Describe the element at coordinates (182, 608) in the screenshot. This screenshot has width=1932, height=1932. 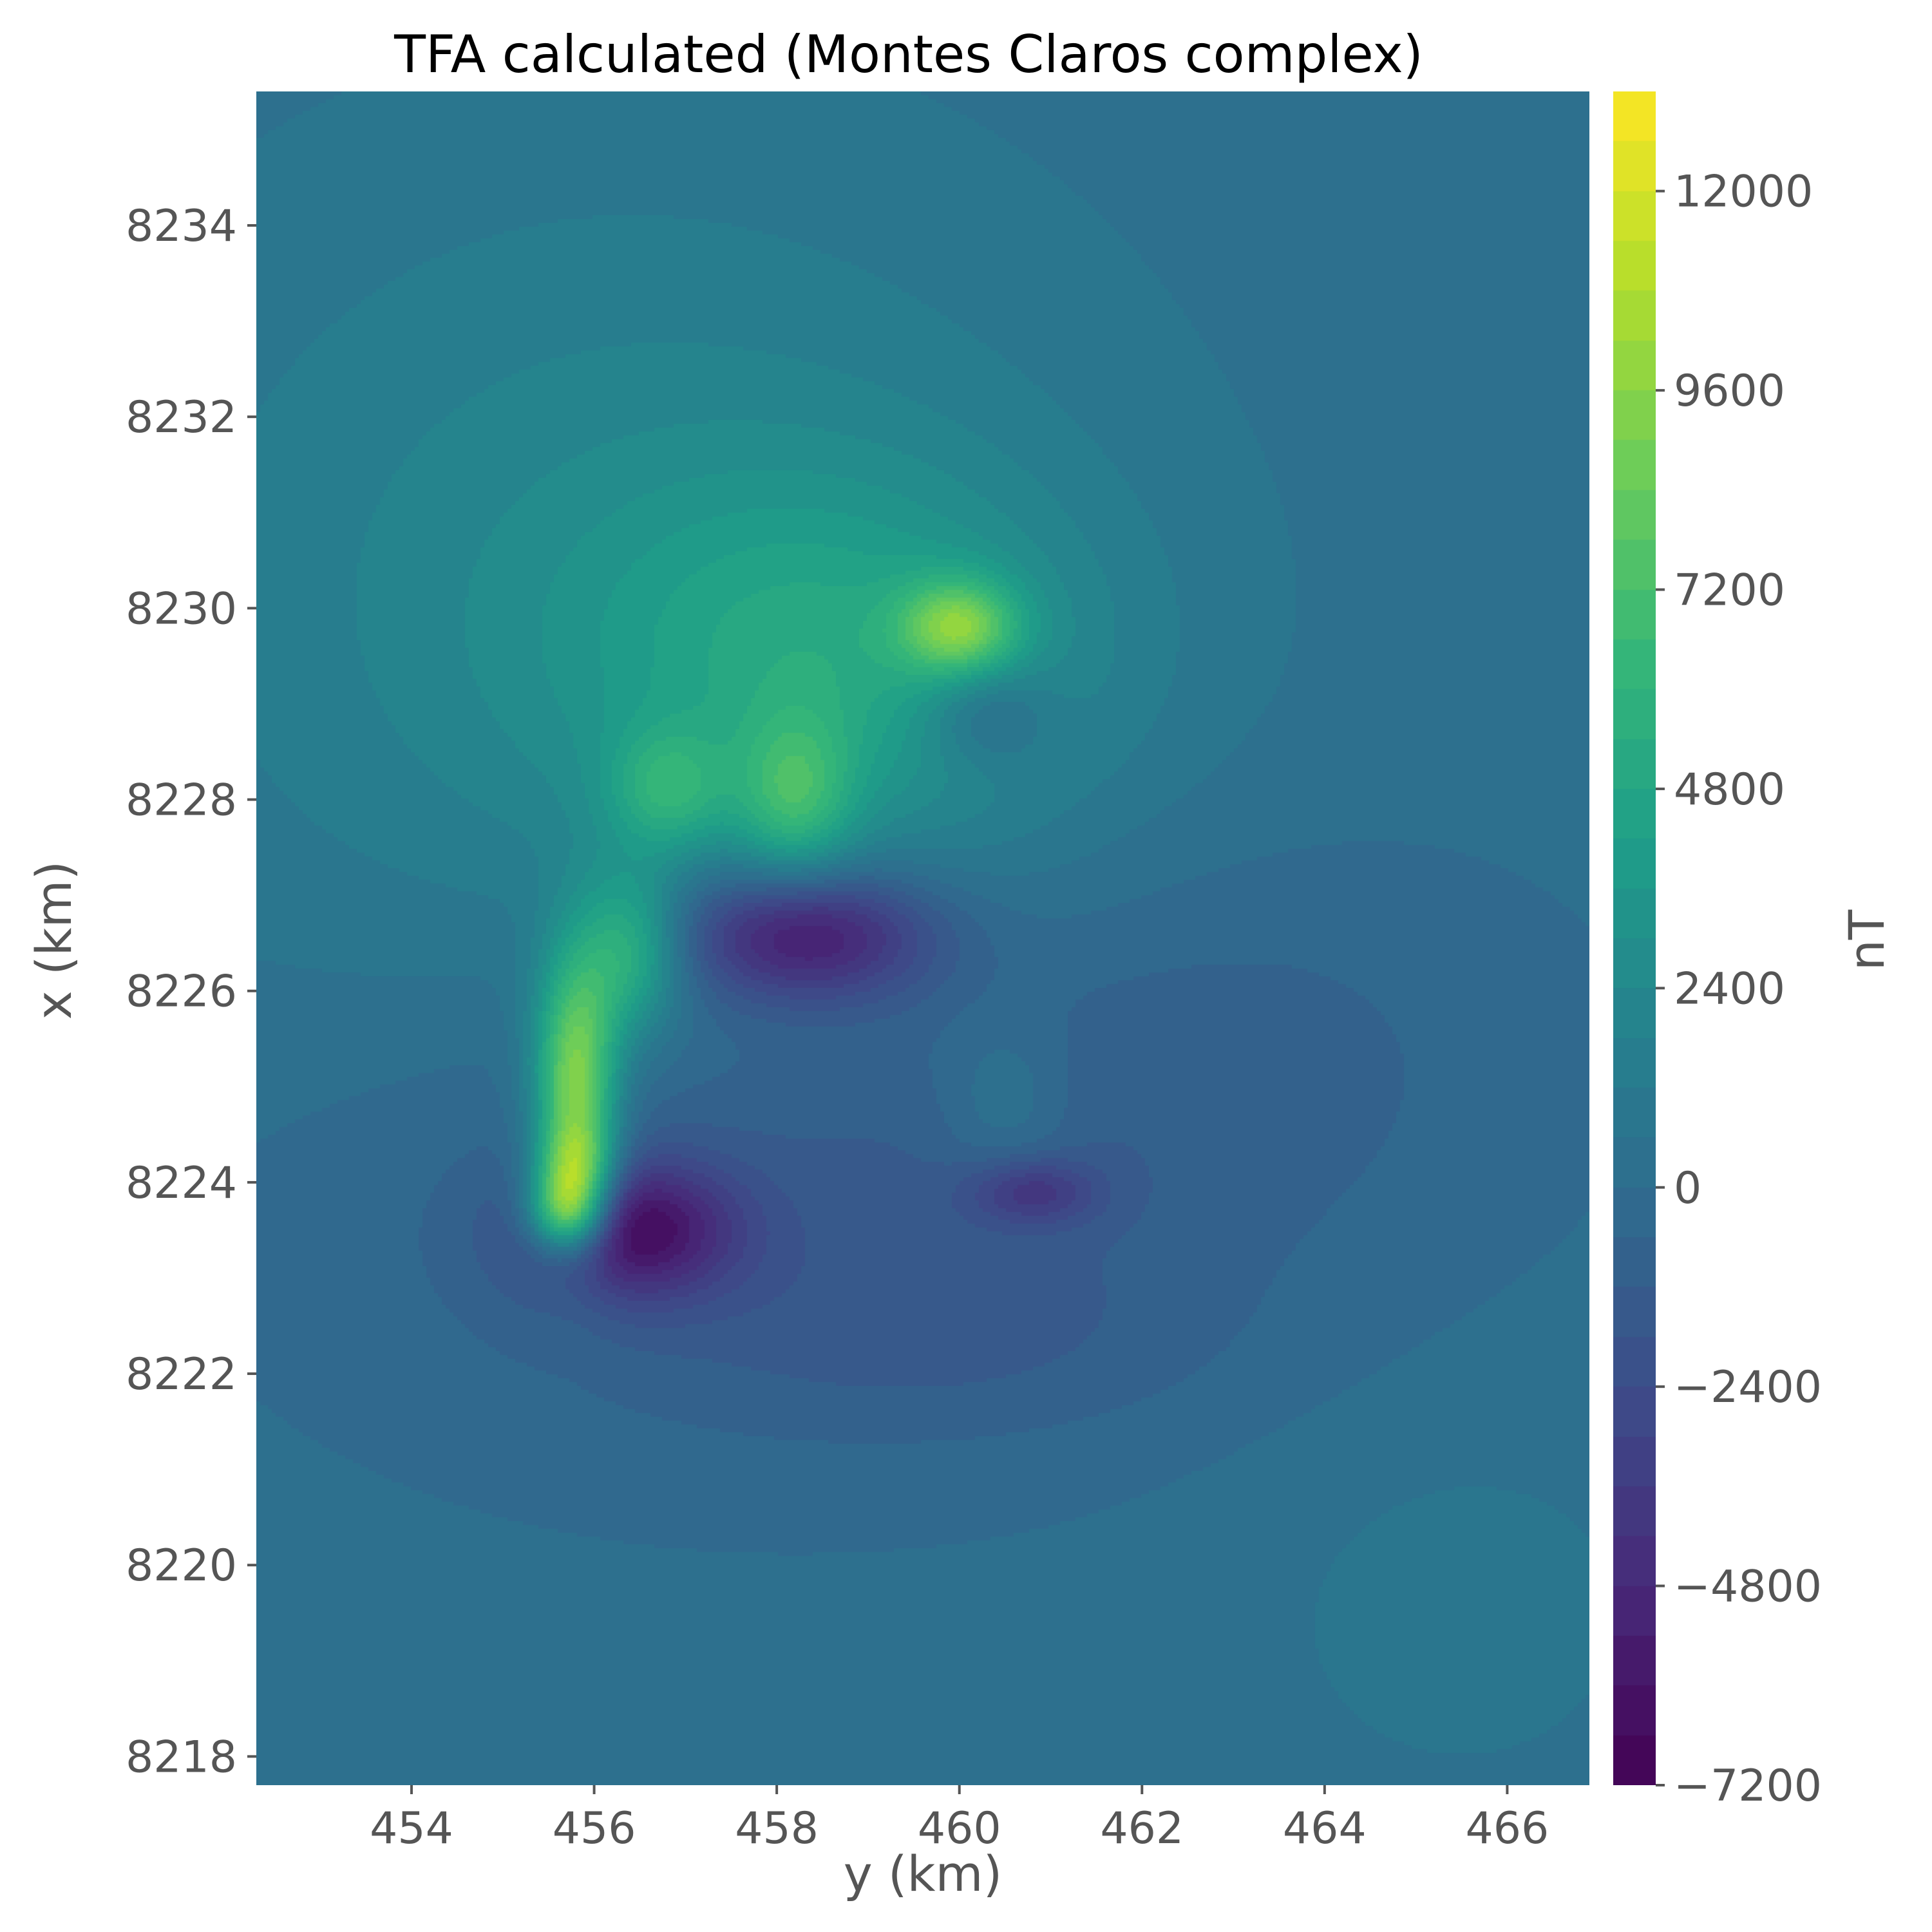
I see `y-tick-label: 8230` at that location.